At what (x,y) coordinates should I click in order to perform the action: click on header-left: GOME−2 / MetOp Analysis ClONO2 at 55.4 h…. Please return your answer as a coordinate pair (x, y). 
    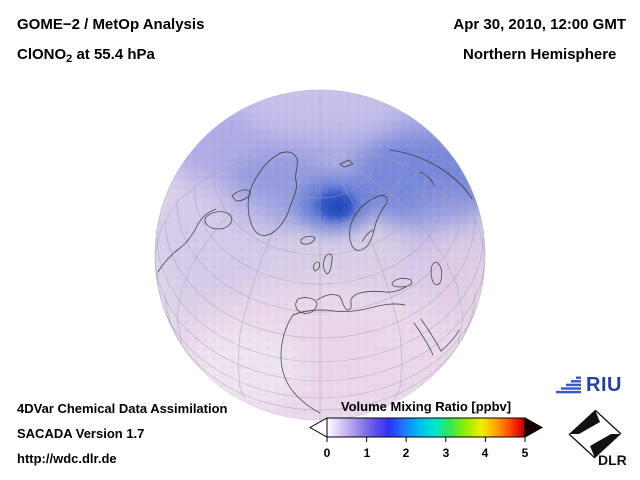
    Looking at the image, I should click on (110, 42).